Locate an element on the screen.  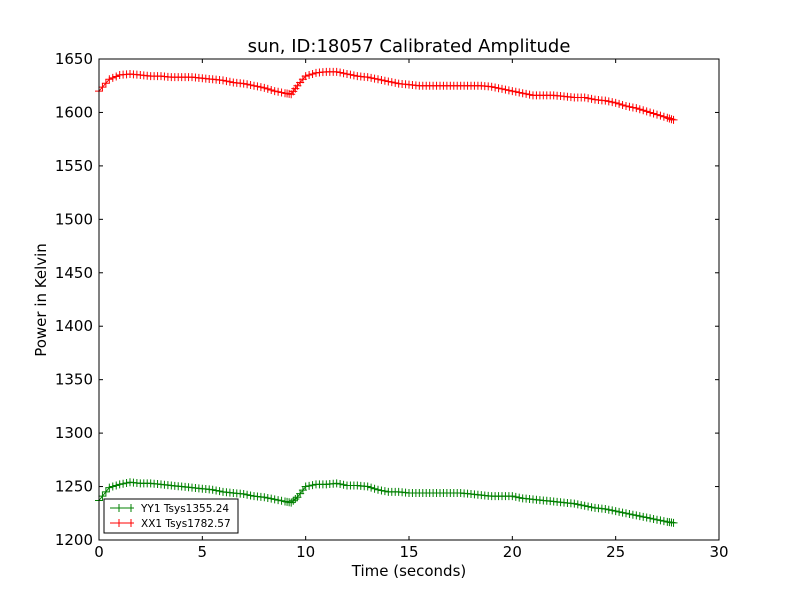
x-axis-label: Time (seconds) is located at coordinates (409, 571).